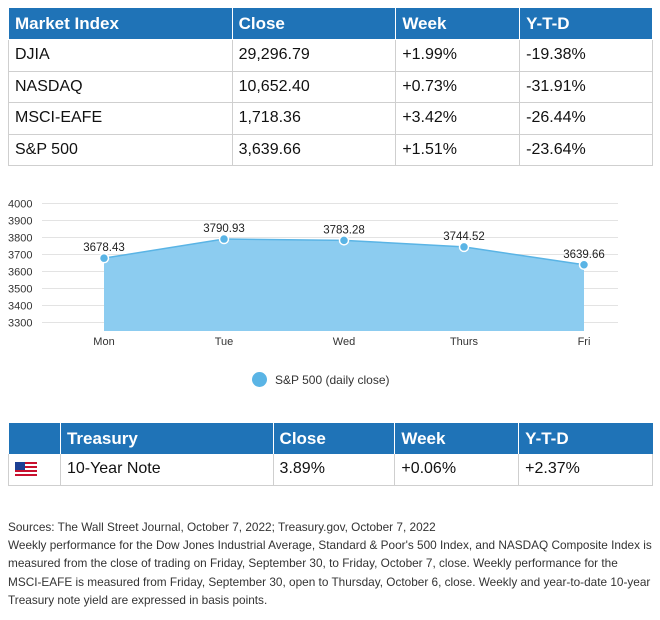  I want to click on index-week: +3.42%, so click(458, 118).